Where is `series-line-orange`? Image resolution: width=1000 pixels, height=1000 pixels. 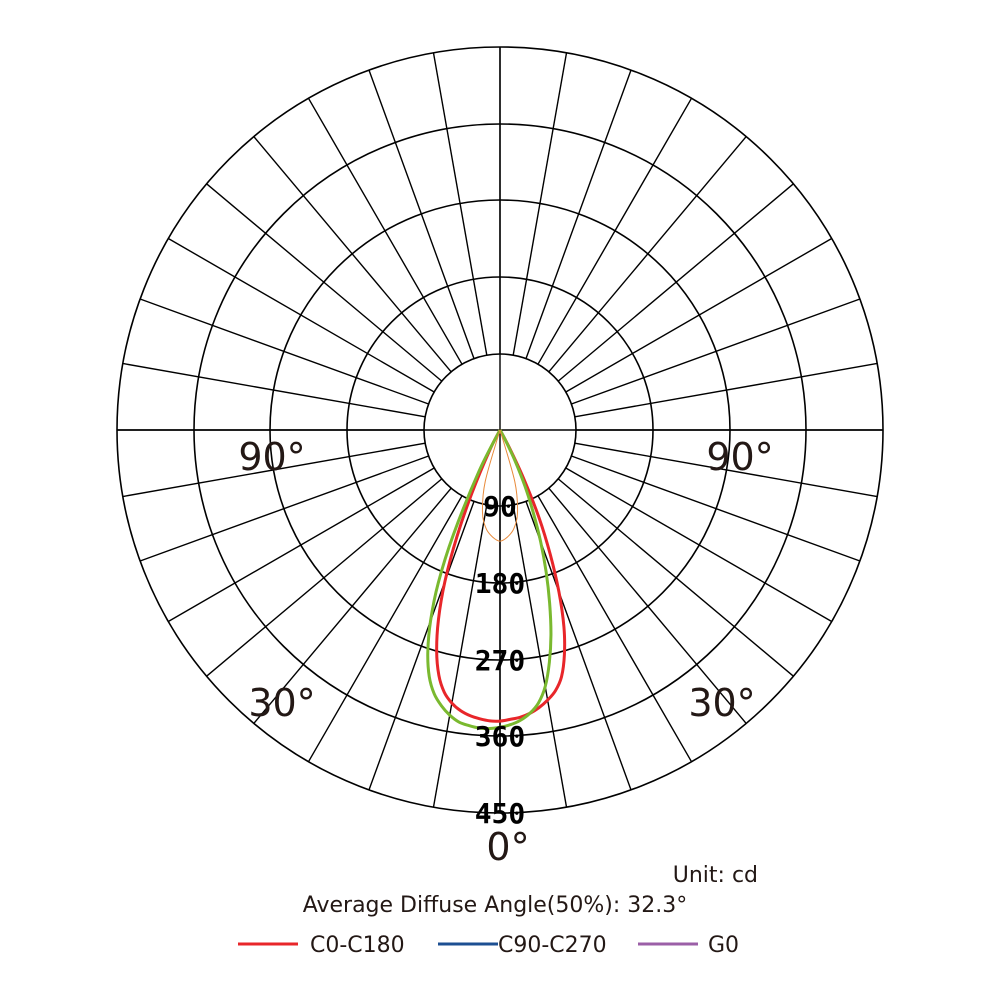
series-line-orange is located at coordinates (500, 485).